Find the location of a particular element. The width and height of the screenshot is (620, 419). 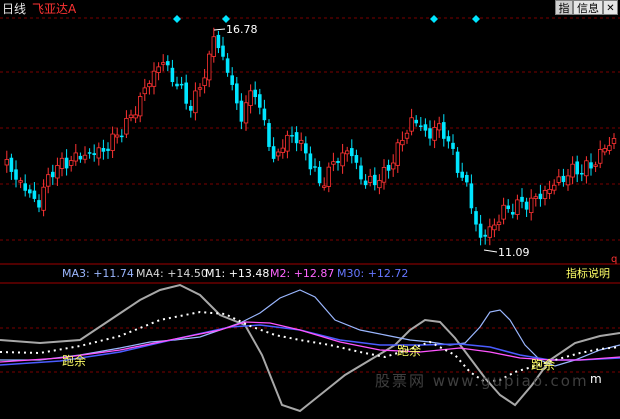

info-button: 信息 is located at coordinates (588, 7).